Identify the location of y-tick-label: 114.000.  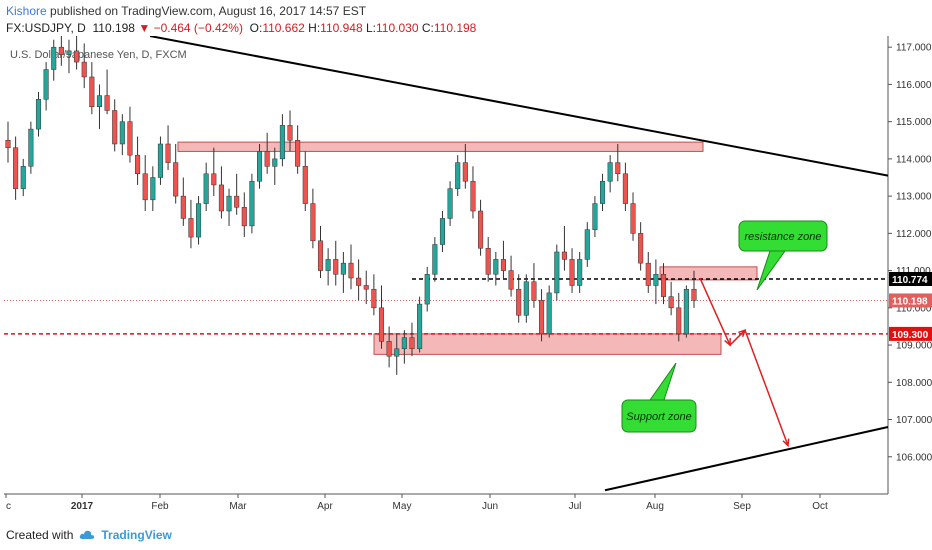
(914, 159).